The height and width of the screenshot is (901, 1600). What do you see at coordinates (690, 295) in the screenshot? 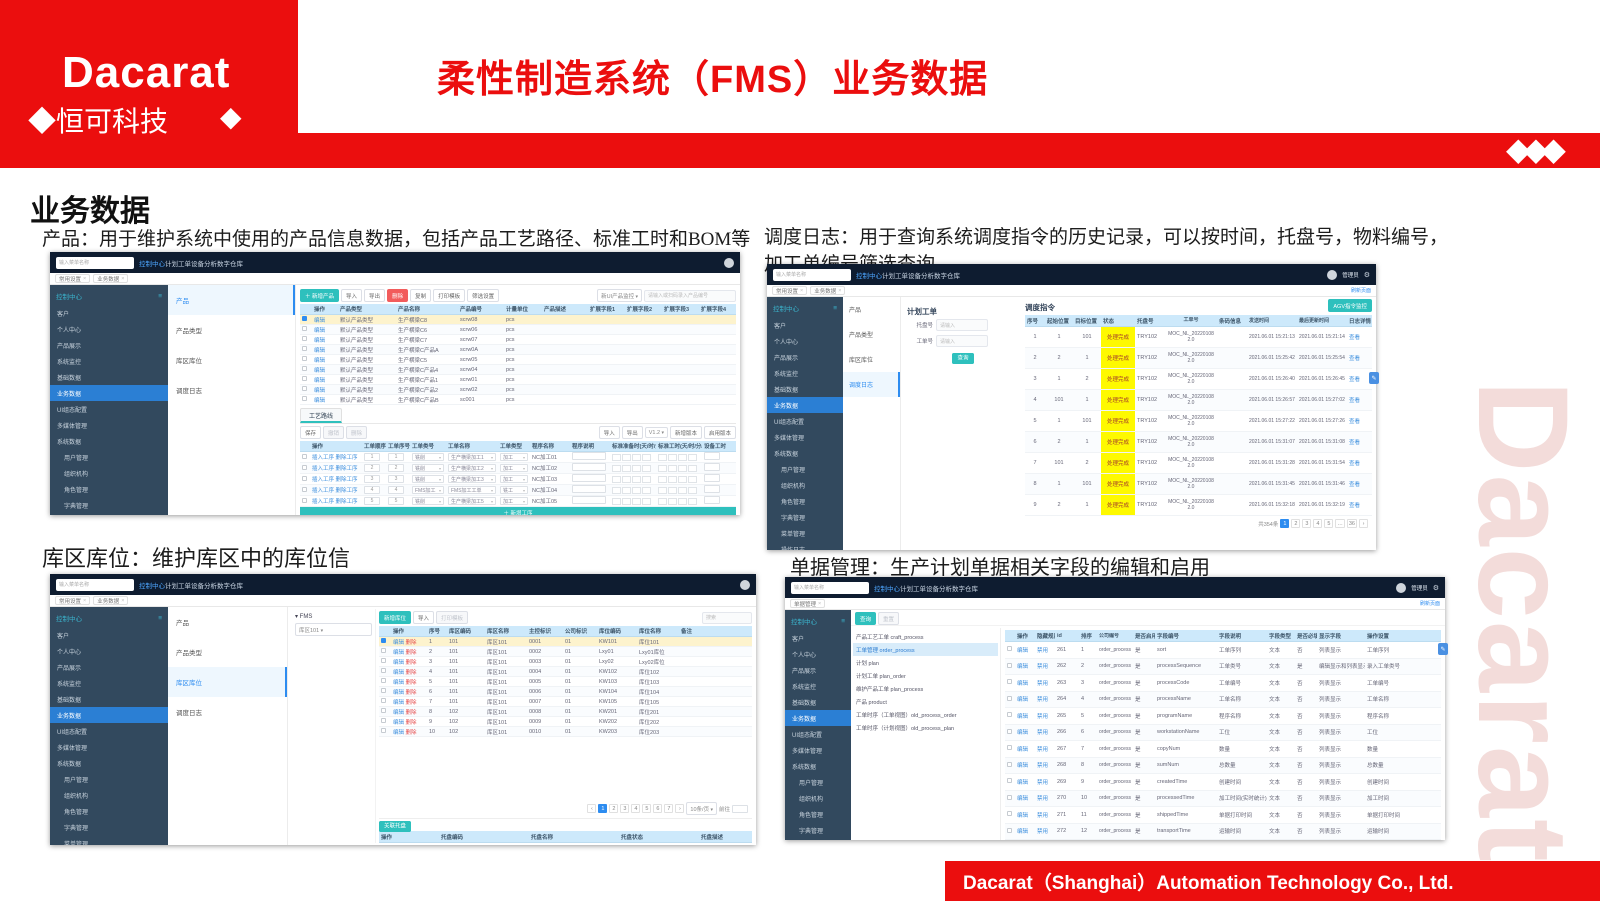
I see `scan-input: 请输入或扫码录入产品编号` at bounding box center [690, 295].